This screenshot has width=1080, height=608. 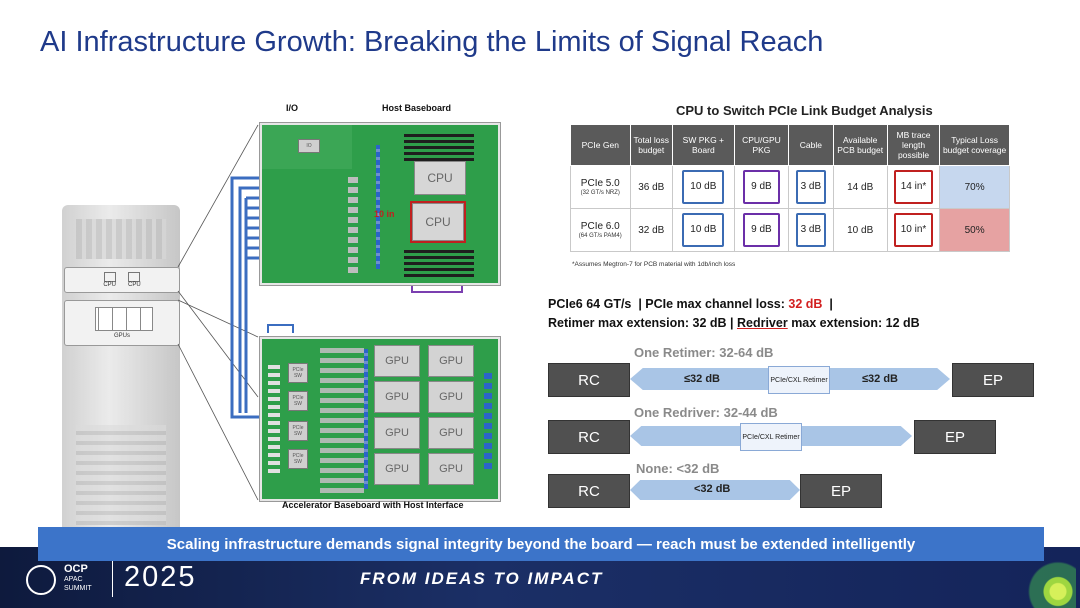 I want to click on rack-gpus-label: GPUs, so click(x=121, y=336).